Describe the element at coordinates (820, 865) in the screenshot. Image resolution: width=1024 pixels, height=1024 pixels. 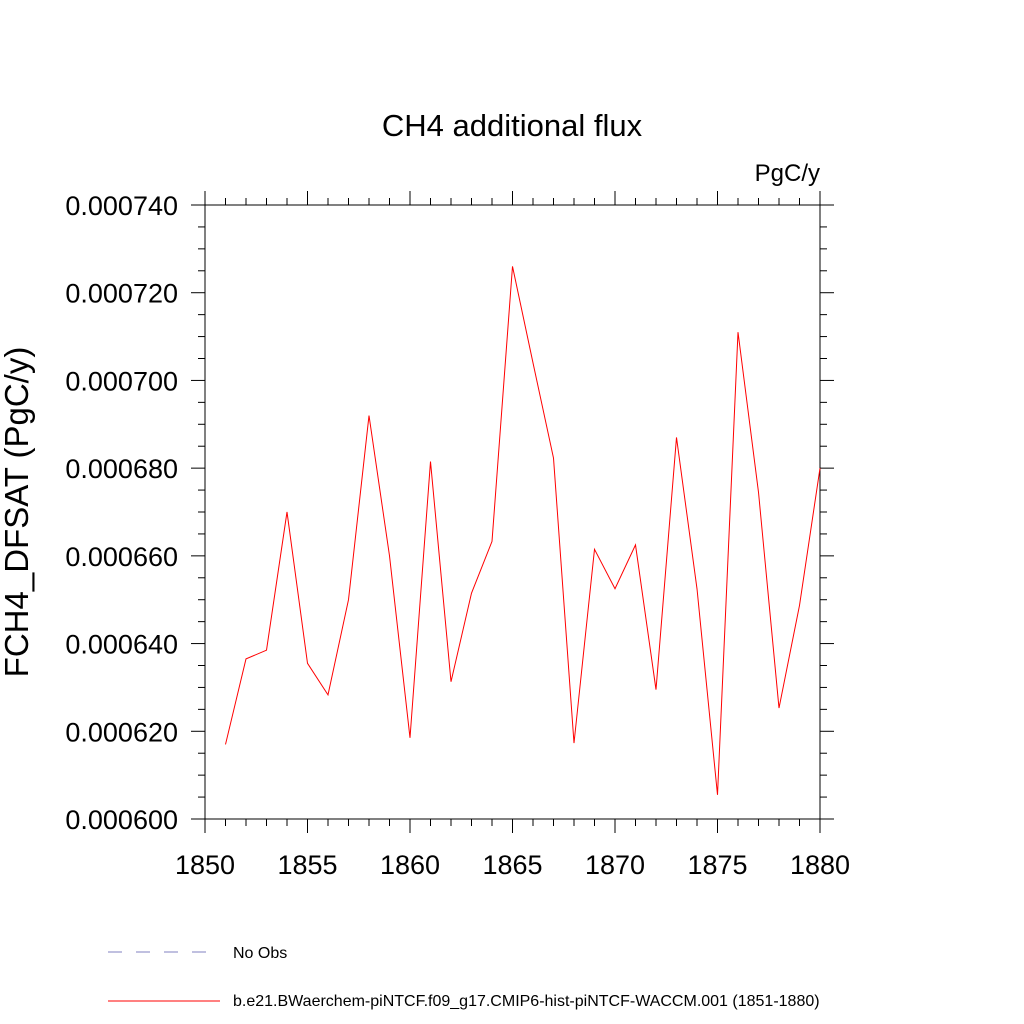
I see `x-tick-label: 1880` at that location.